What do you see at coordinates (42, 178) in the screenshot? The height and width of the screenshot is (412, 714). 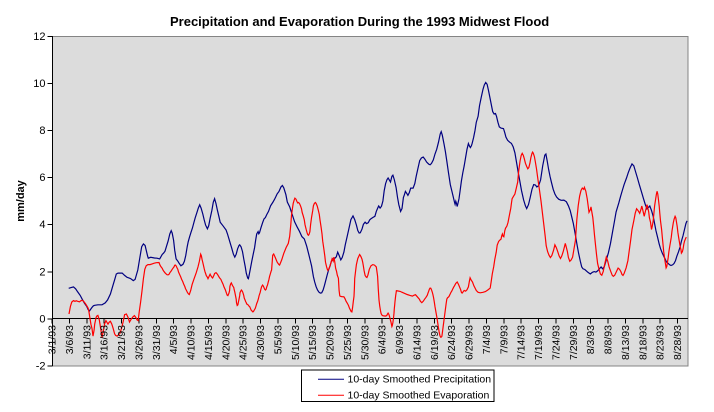 I see `svg-text: 6` at bounding box center [42, 178].